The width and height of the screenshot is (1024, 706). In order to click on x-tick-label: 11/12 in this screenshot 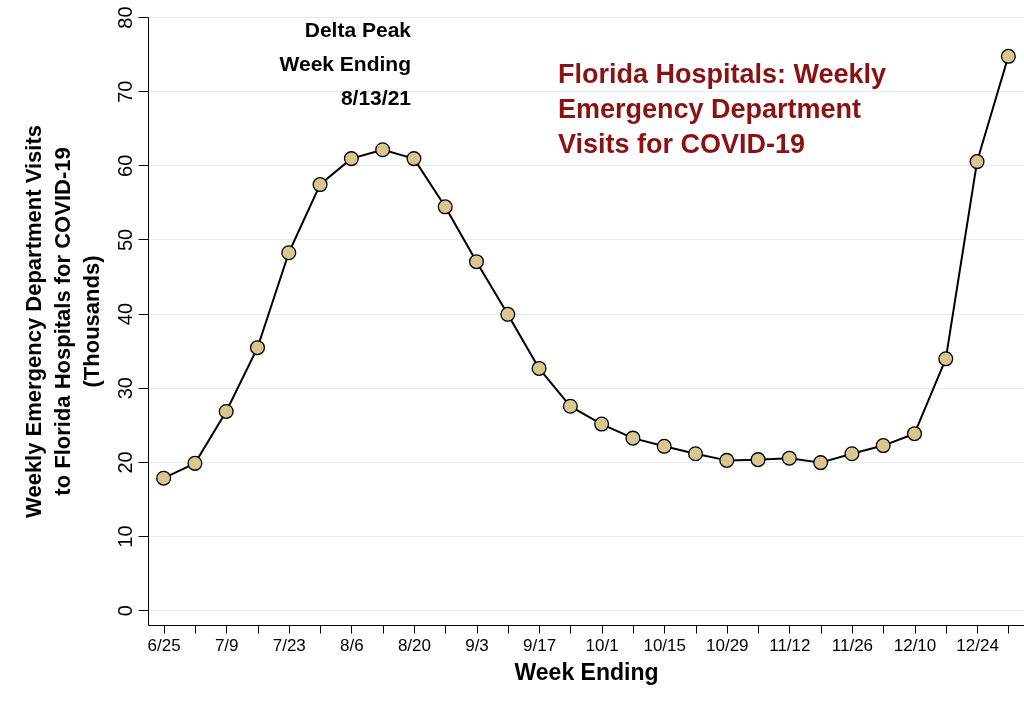, I will do `click(790, 645)`.